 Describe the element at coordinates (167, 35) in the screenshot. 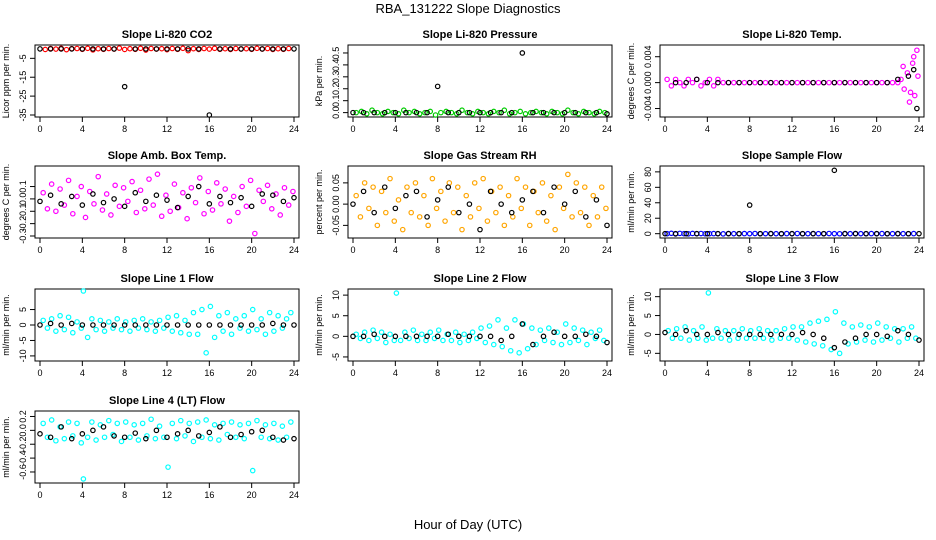

I see `panel-title: Slope Li-820 CO2` at that location.